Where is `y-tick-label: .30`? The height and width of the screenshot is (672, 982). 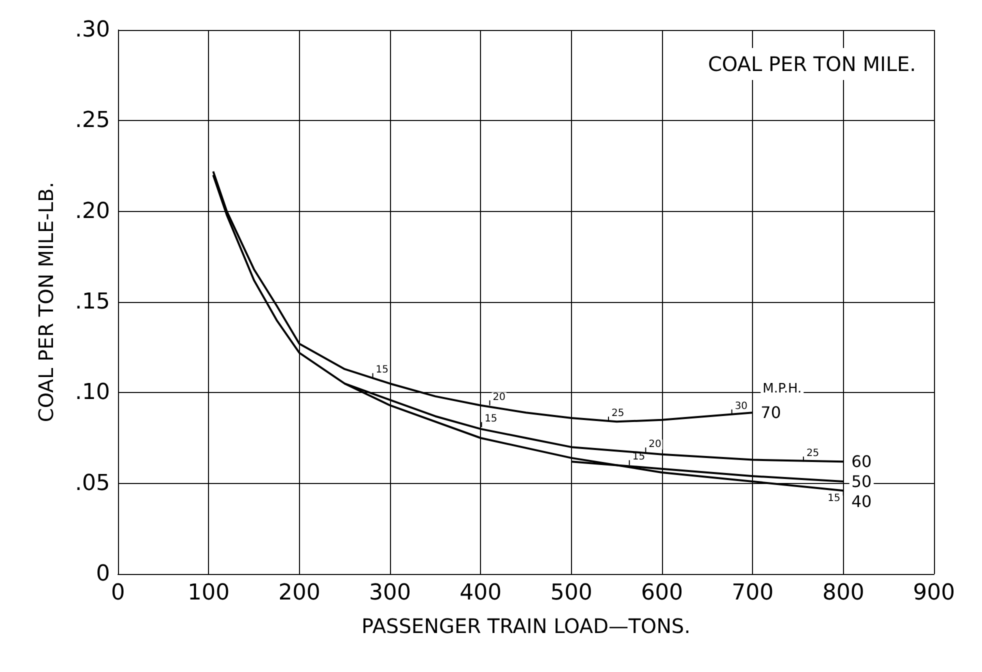 y-tick-label: .30 is located at coordinates (92, 30).